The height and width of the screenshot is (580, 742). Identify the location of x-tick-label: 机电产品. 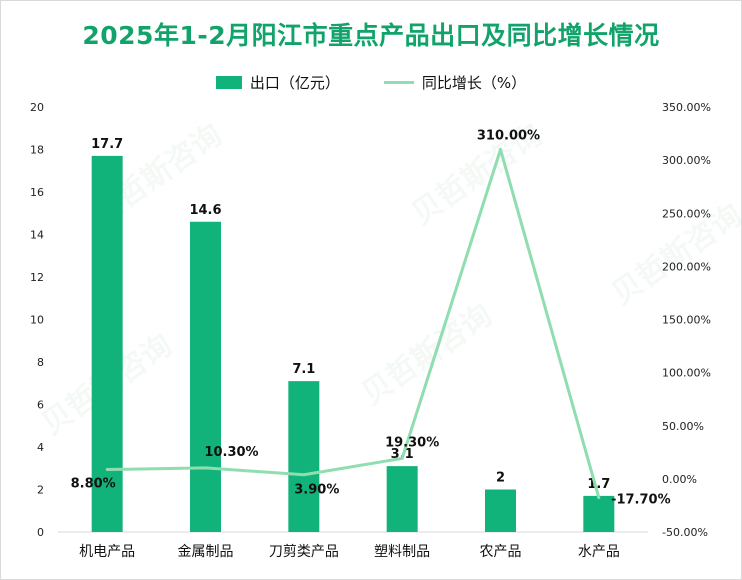
(107, 552).